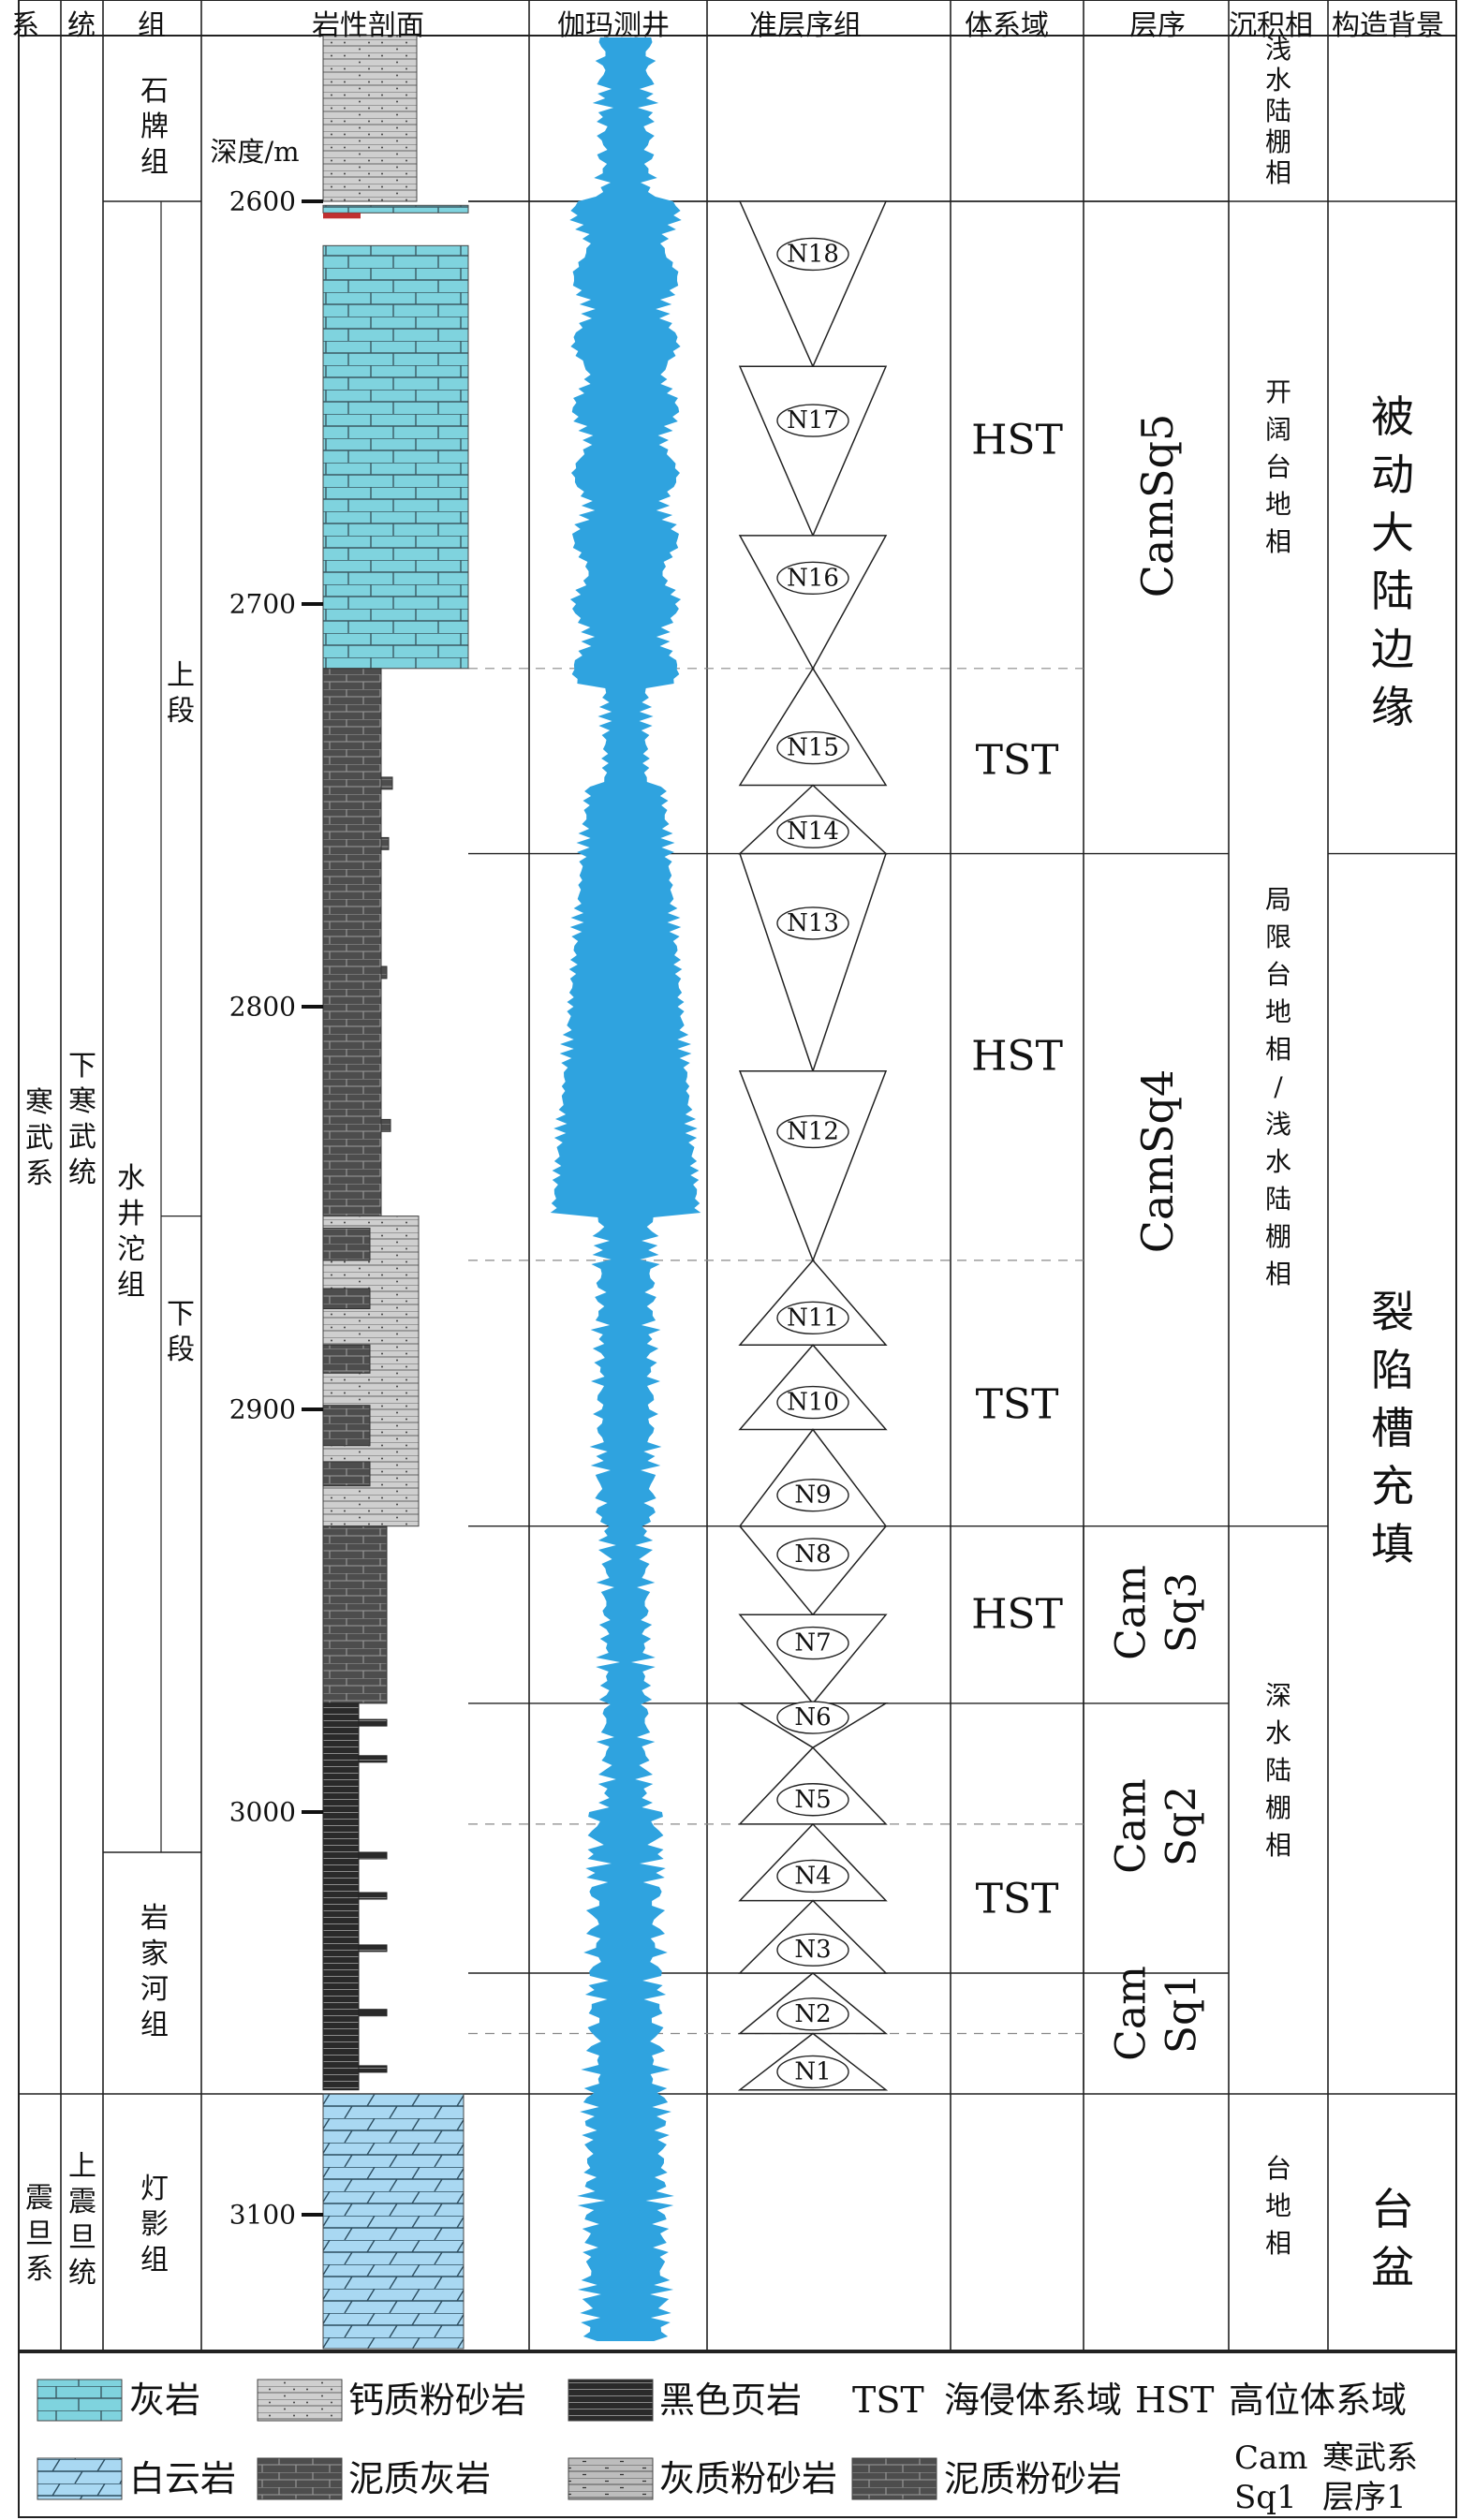 This screenshot has height=2520, width=1475. What do you see at coordinates (805, 25) in the screenshot?
I see `header-parasequence-set: 准层序组` at bounding box center [805, 25].